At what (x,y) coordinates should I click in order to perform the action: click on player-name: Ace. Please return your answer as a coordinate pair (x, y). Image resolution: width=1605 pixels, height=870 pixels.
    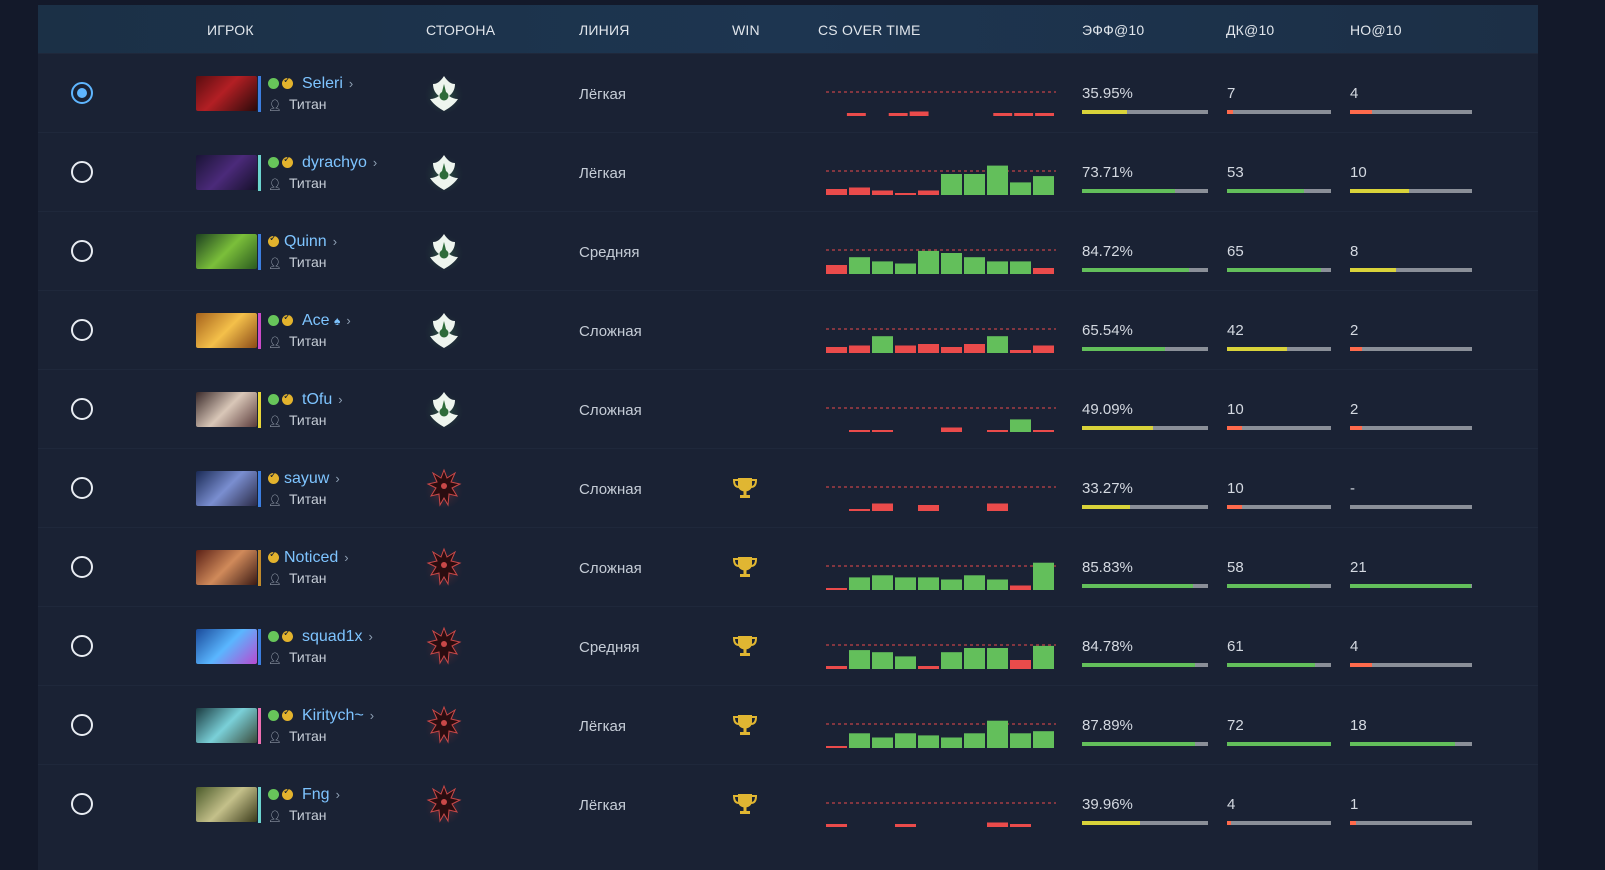
    Looking at the image, I should click on (316, 320).